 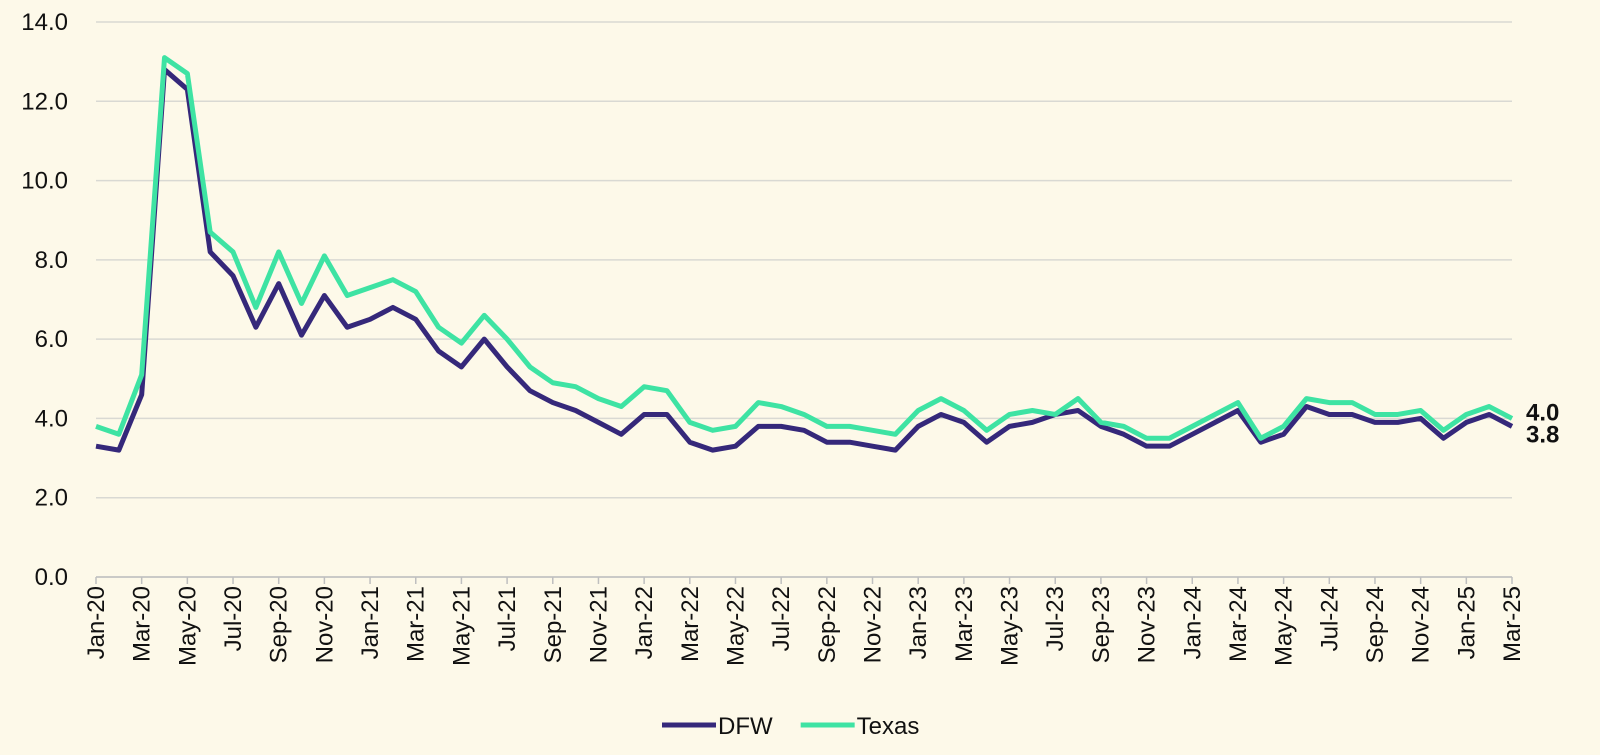 What do you see at coordinates (1192, 622) in the screenshot?
I see `x-tick-label: Jan-24` at bounding box center [1192, 622].